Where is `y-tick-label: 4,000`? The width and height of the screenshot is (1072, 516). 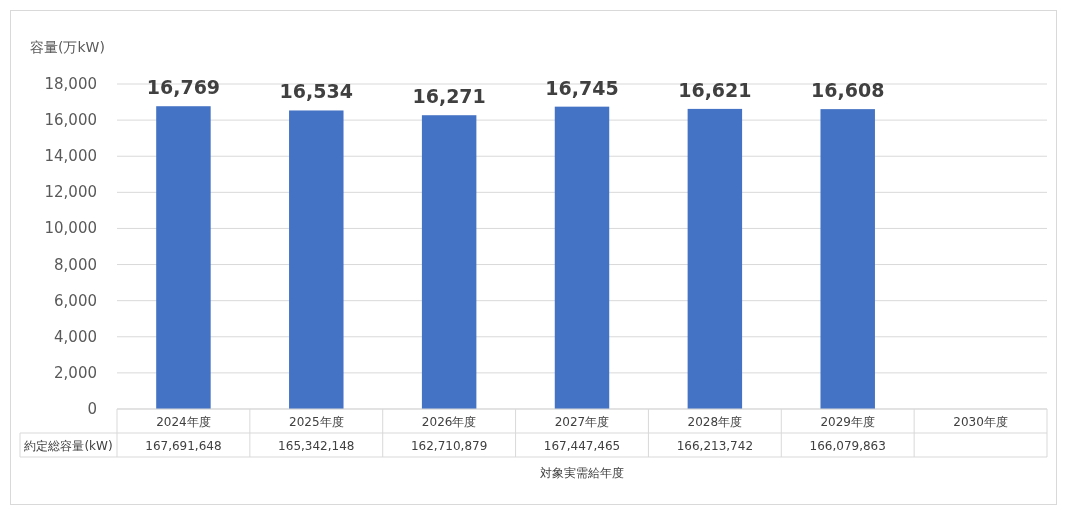
y-tick-label: 4,000 is located at coordinates (75, 336).